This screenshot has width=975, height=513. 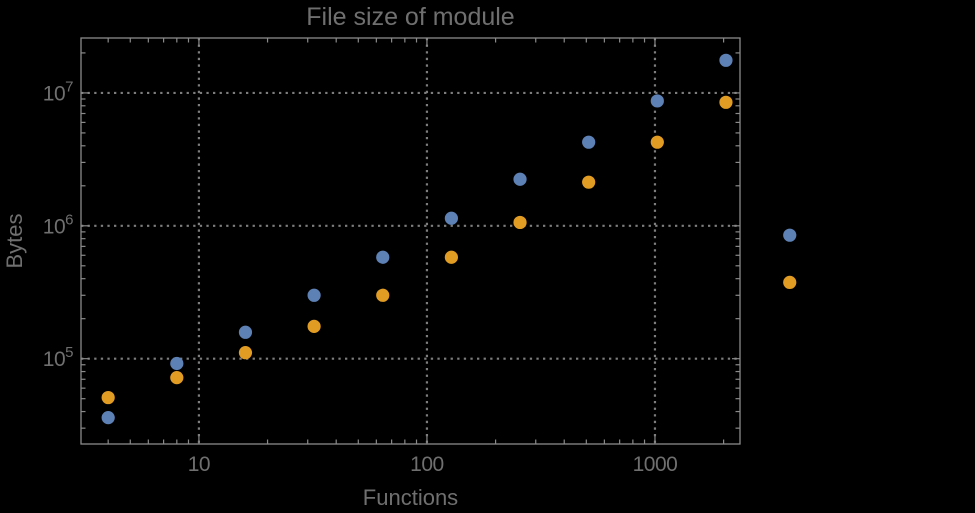 What do you see at coordinates (410, 17) in the screenshot?
I see `chart-title: File size of module` at bounding box center [410, 17].